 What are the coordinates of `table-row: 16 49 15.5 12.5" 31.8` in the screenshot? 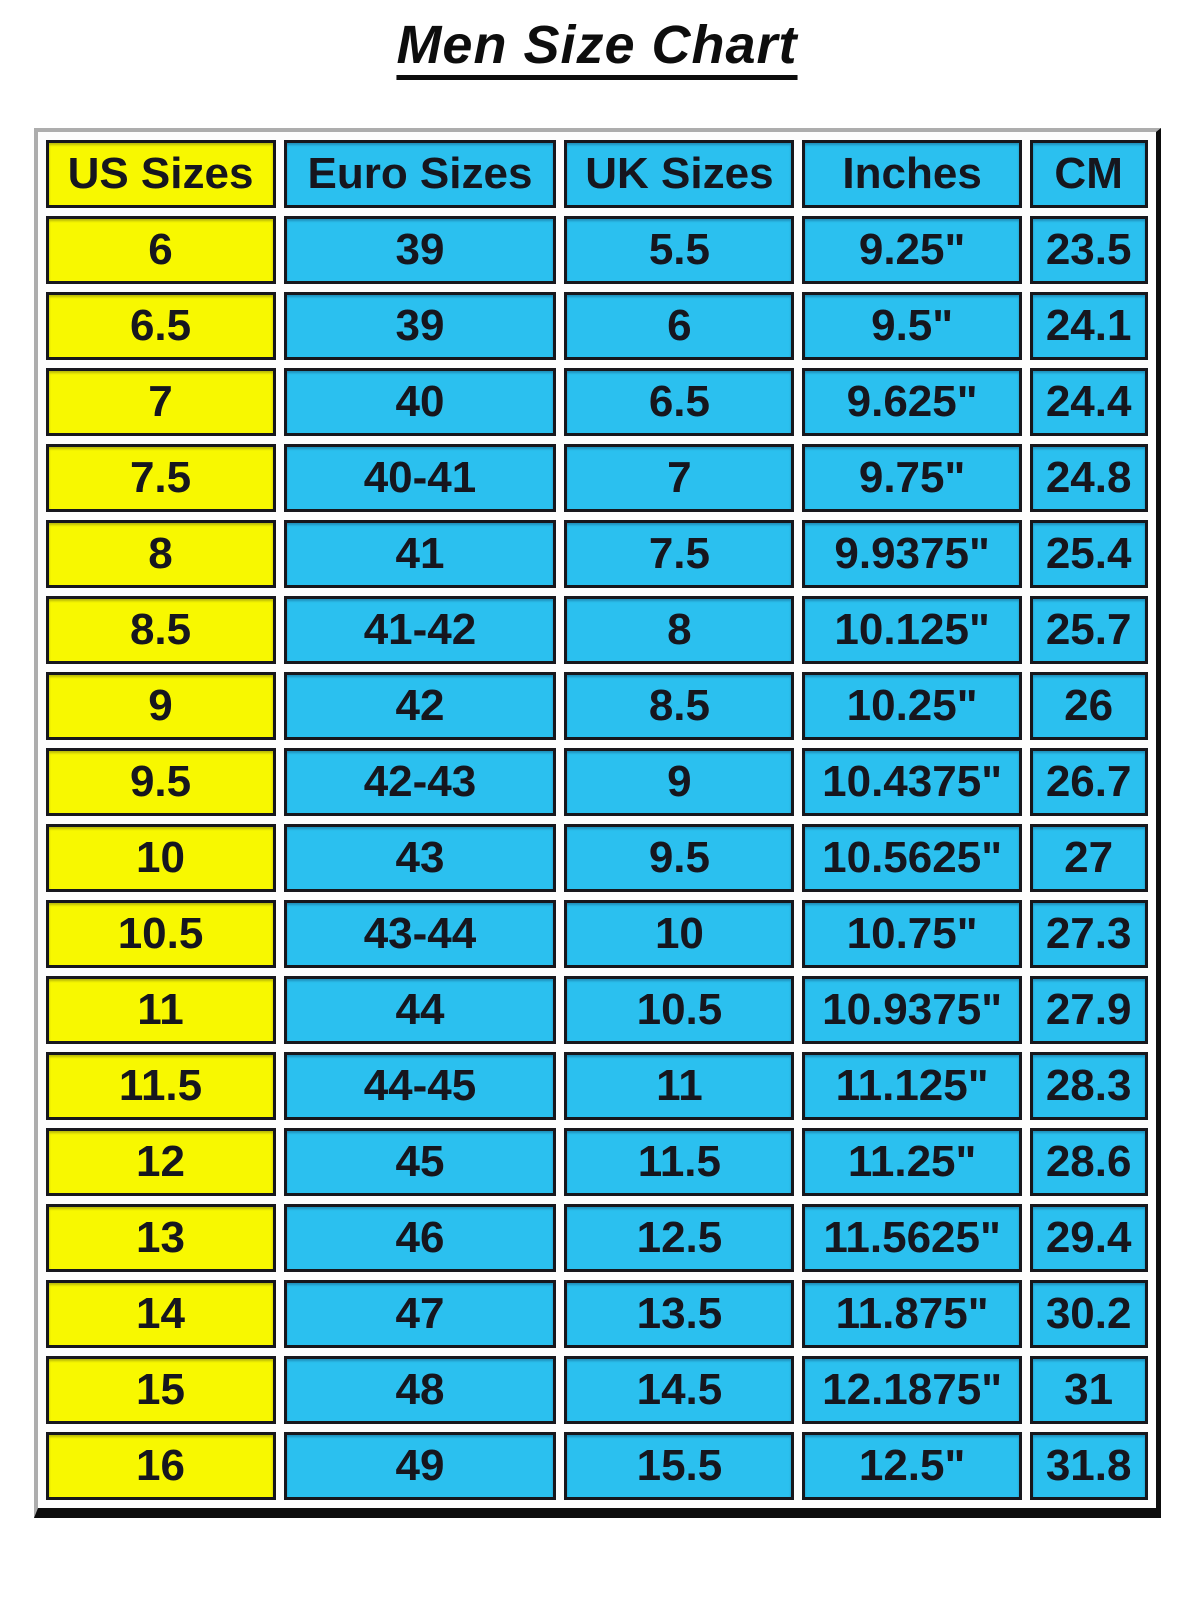 It's located at (596, 1466).